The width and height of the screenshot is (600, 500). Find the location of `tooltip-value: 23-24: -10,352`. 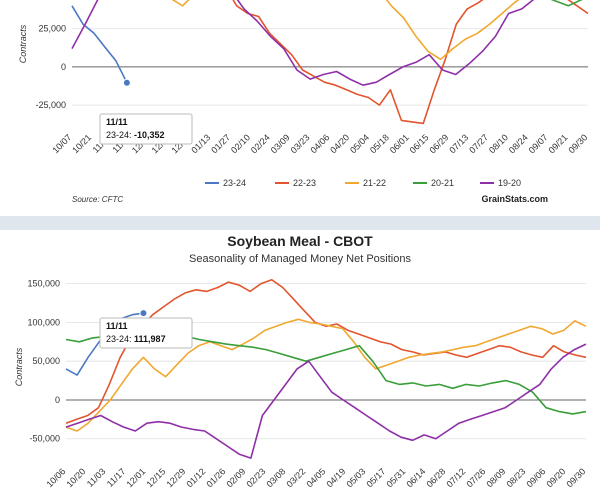

tooltip-value: 23-24: -10,352 is located at coordinates (135, 135).